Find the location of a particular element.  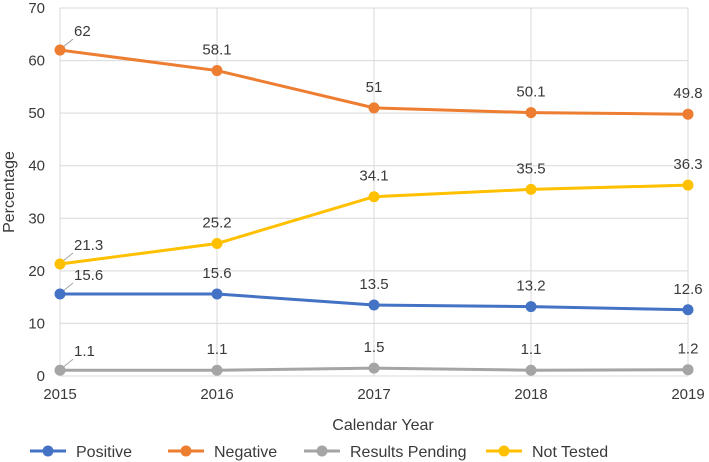

x-axis-ticks: 2015 2016 2017 2018 2019 is located at coordinates (373, 394).